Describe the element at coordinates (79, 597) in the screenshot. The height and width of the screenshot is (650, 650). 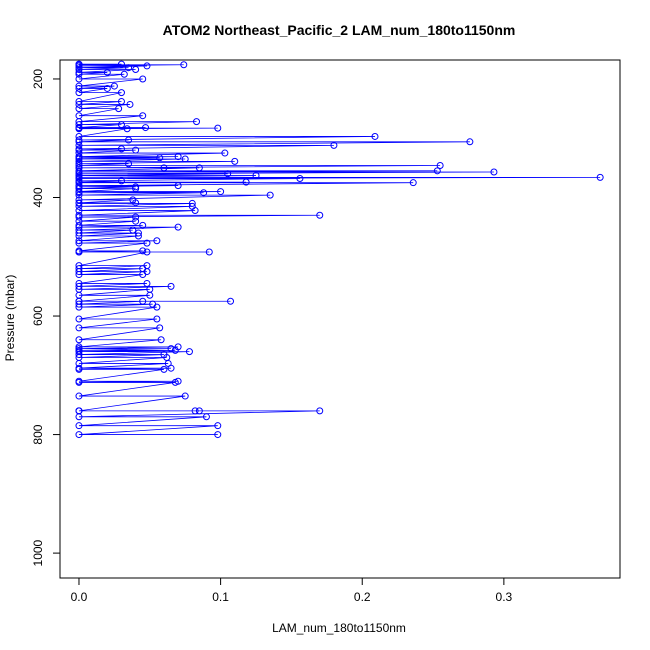
I see `x-tick-label: 0.0` at that location.